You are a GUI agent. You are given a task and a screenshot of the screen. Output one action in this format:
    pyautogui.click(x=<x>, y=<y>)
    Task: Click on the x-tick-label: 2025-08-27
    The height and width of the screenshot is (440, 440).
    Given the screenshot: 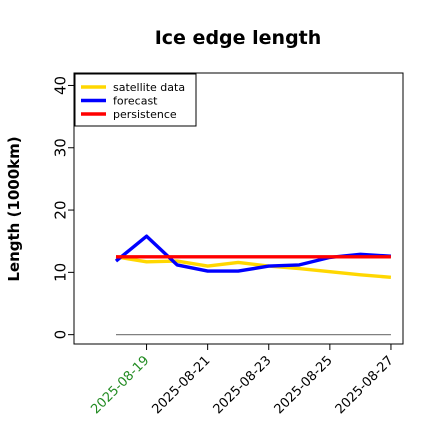 What is the action you would take?
    pyautogui.click(x=365, y=385)
    